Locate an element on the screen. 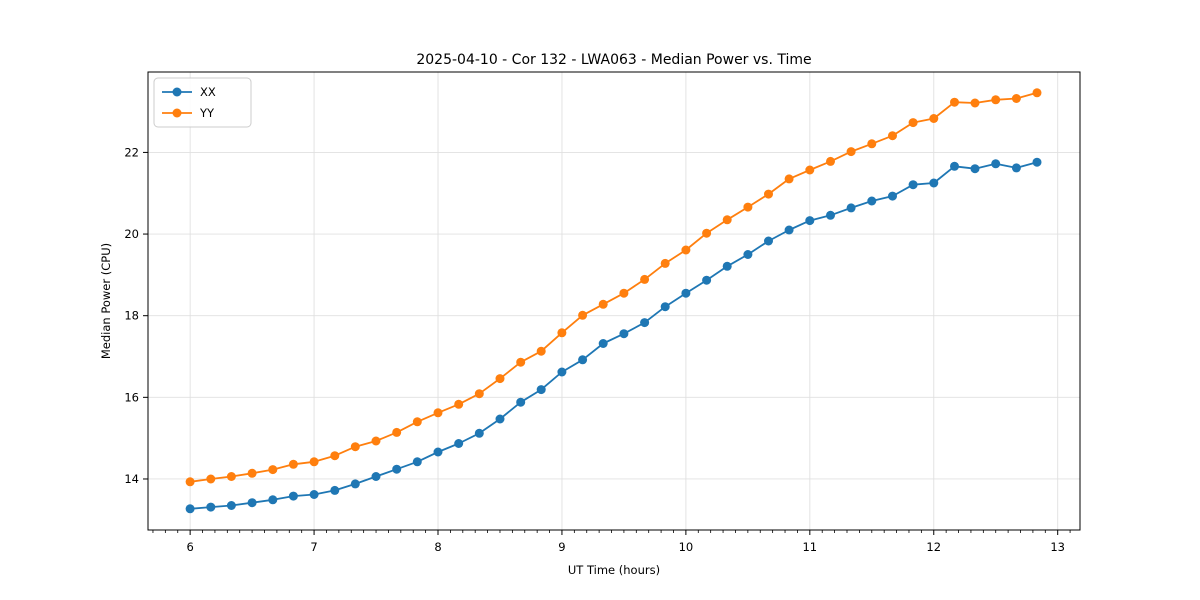 This screenshot has height=600, width=1200. x-tick-label: 8 is located at coordinates (437, 547).